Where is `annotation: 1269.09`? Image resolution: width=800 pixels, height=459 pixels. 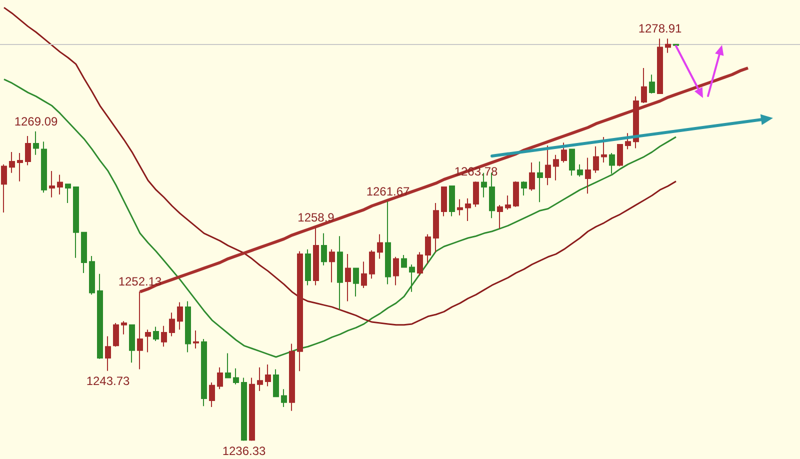 annotation: 1269.09 is located at coordinates (36, 121).